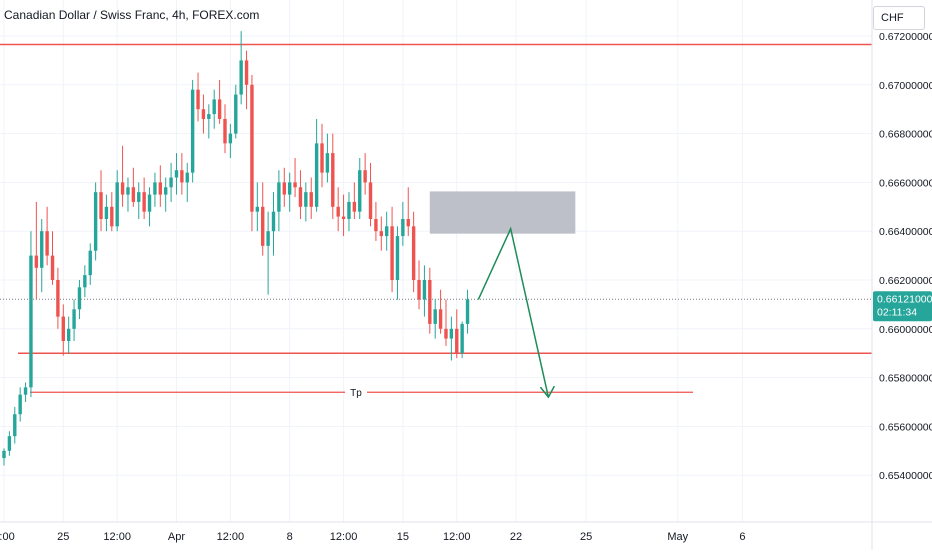 This screenshot has height=555, width=932. Describe the element at coordinates (547, 392) in the screenshot. I see `projection-arrowhead` at that location.